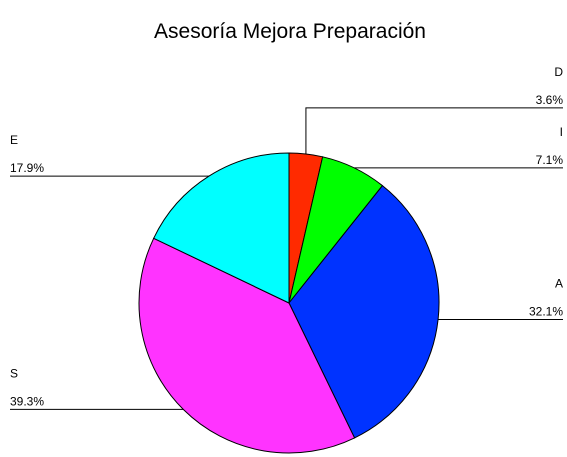 The height and width of the screenshot is (457, 567). What do you see at coordinates (561, 132) in the screenshot?
I see `slice-label: I` at bounding box center [561, 132].